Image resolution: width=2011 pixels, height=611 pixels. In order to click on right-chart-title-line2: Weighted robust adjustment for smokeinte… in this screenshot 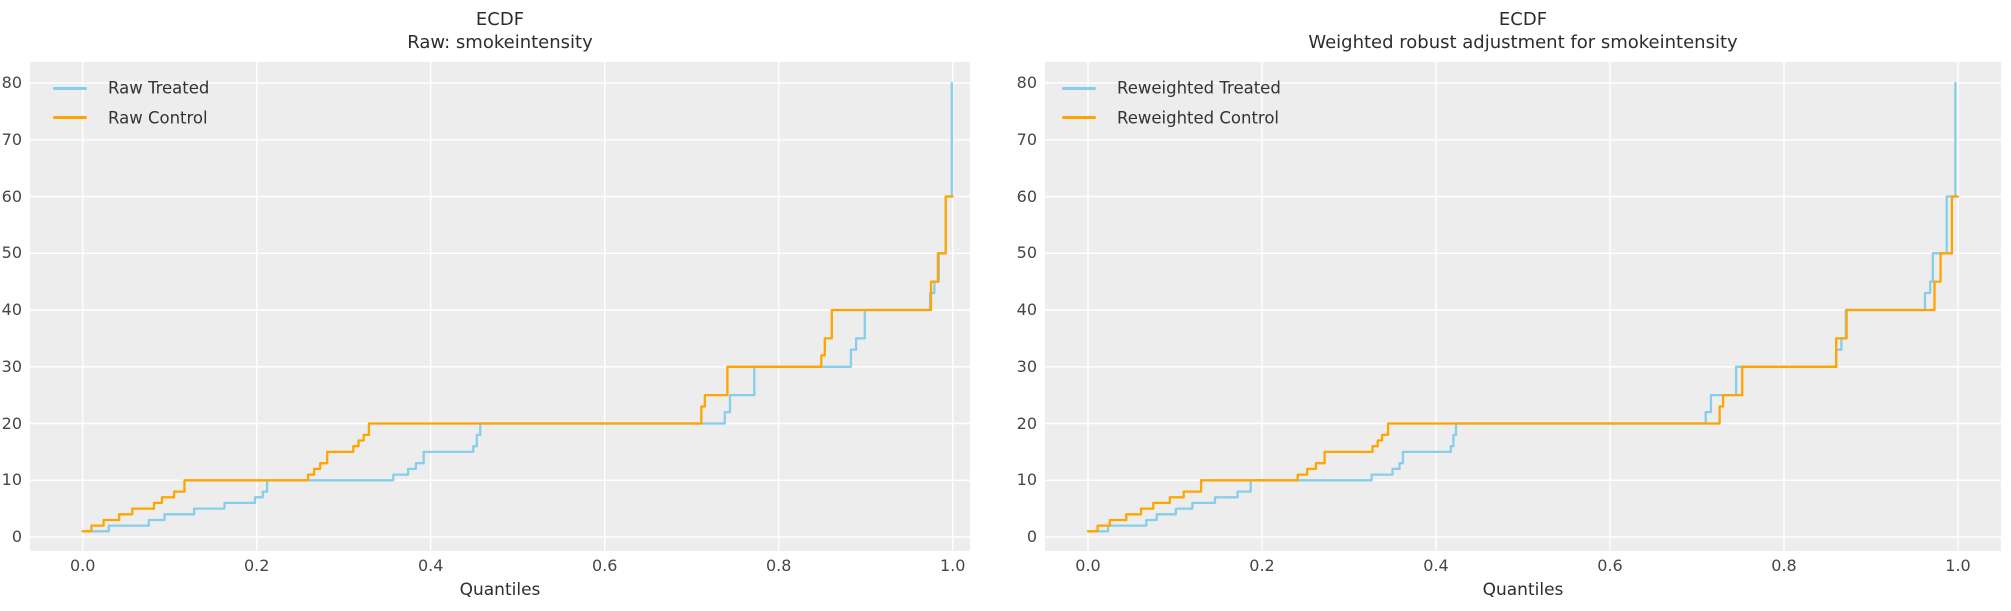, I will do `click(1523, 42)`.